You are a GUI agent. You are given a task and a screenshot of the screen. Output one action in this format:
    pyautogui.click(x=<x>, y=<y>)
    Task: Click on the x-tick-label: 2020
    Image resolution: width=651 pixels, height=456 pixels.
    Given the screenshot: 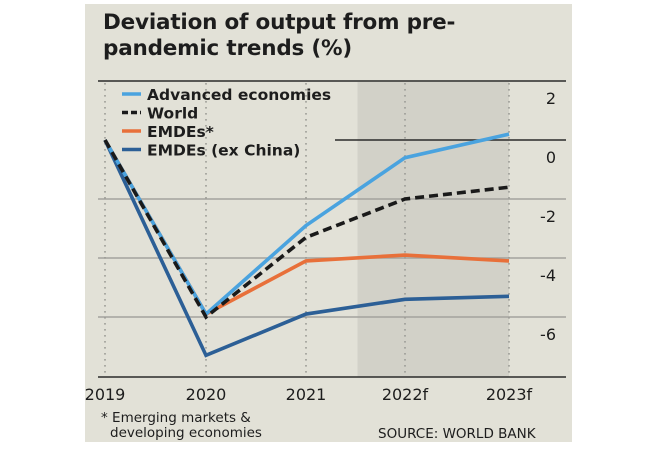 What is the action you would take?
    pyautogui.click(x=206, y=394)
    